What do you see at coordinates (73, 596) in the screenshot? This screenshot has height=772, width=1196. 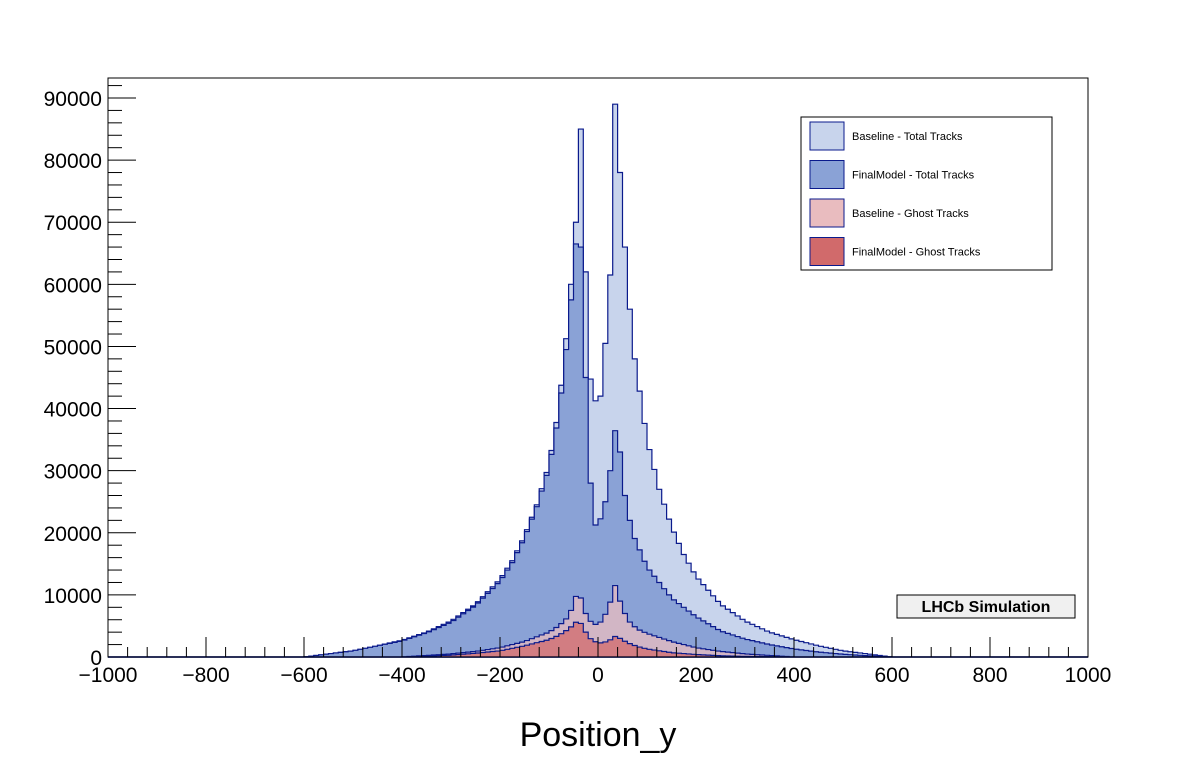 I see `y-tick-label: 10000` at bounding box center [73, 596].